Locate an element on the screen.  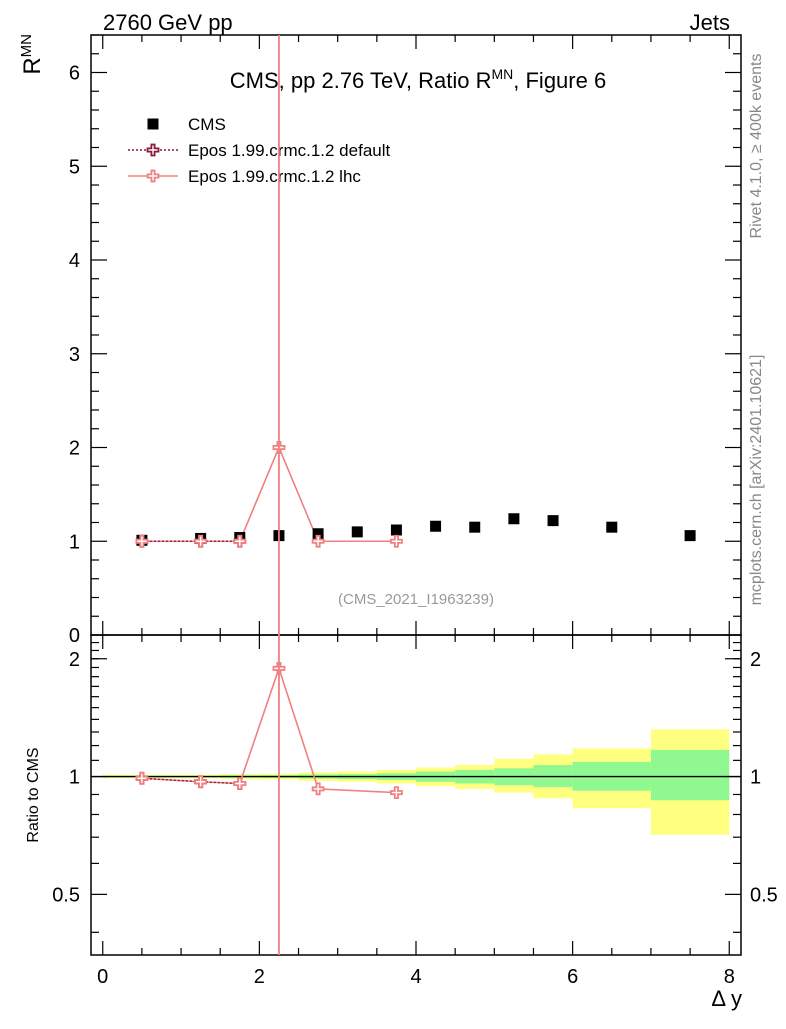
legend-label: CMS is located at coordinates (207, 124).